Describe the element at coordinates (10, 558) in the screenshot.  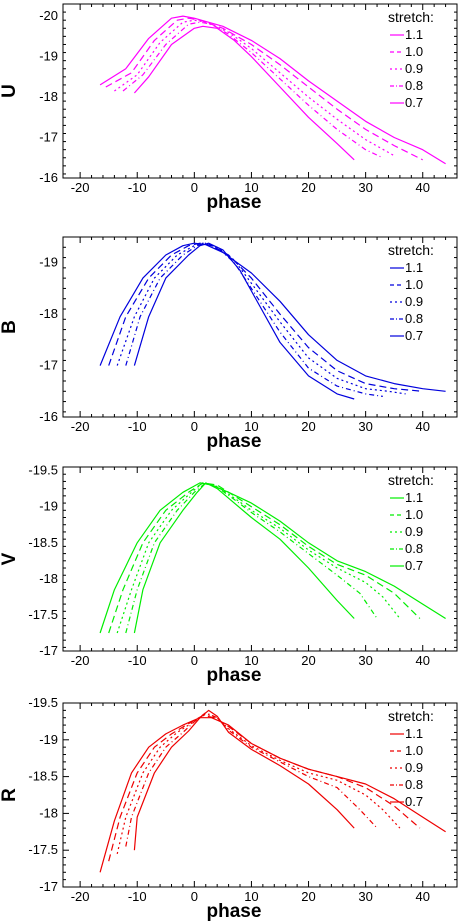
I see `y-axis-label: V` at that location.